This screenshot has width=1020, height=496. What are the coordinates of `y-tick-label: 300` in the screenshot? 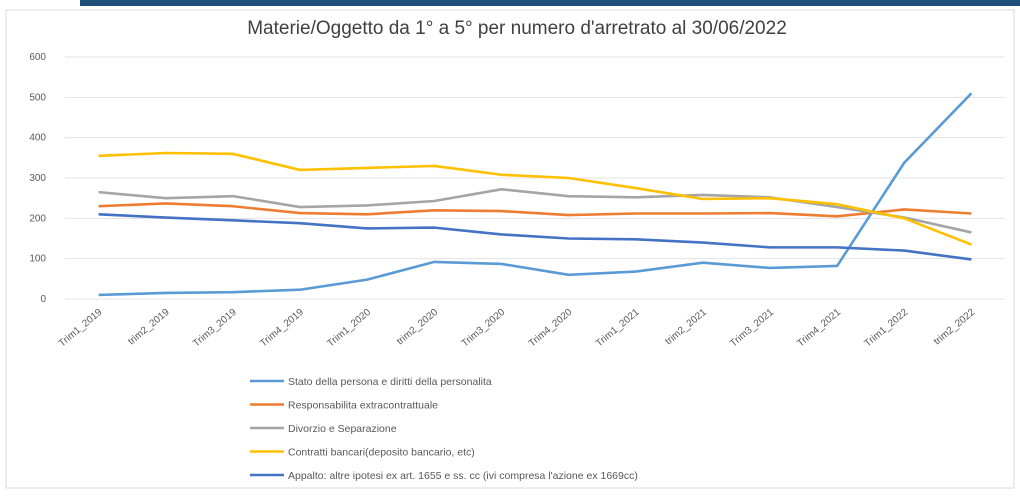 It's located at (37, 178).